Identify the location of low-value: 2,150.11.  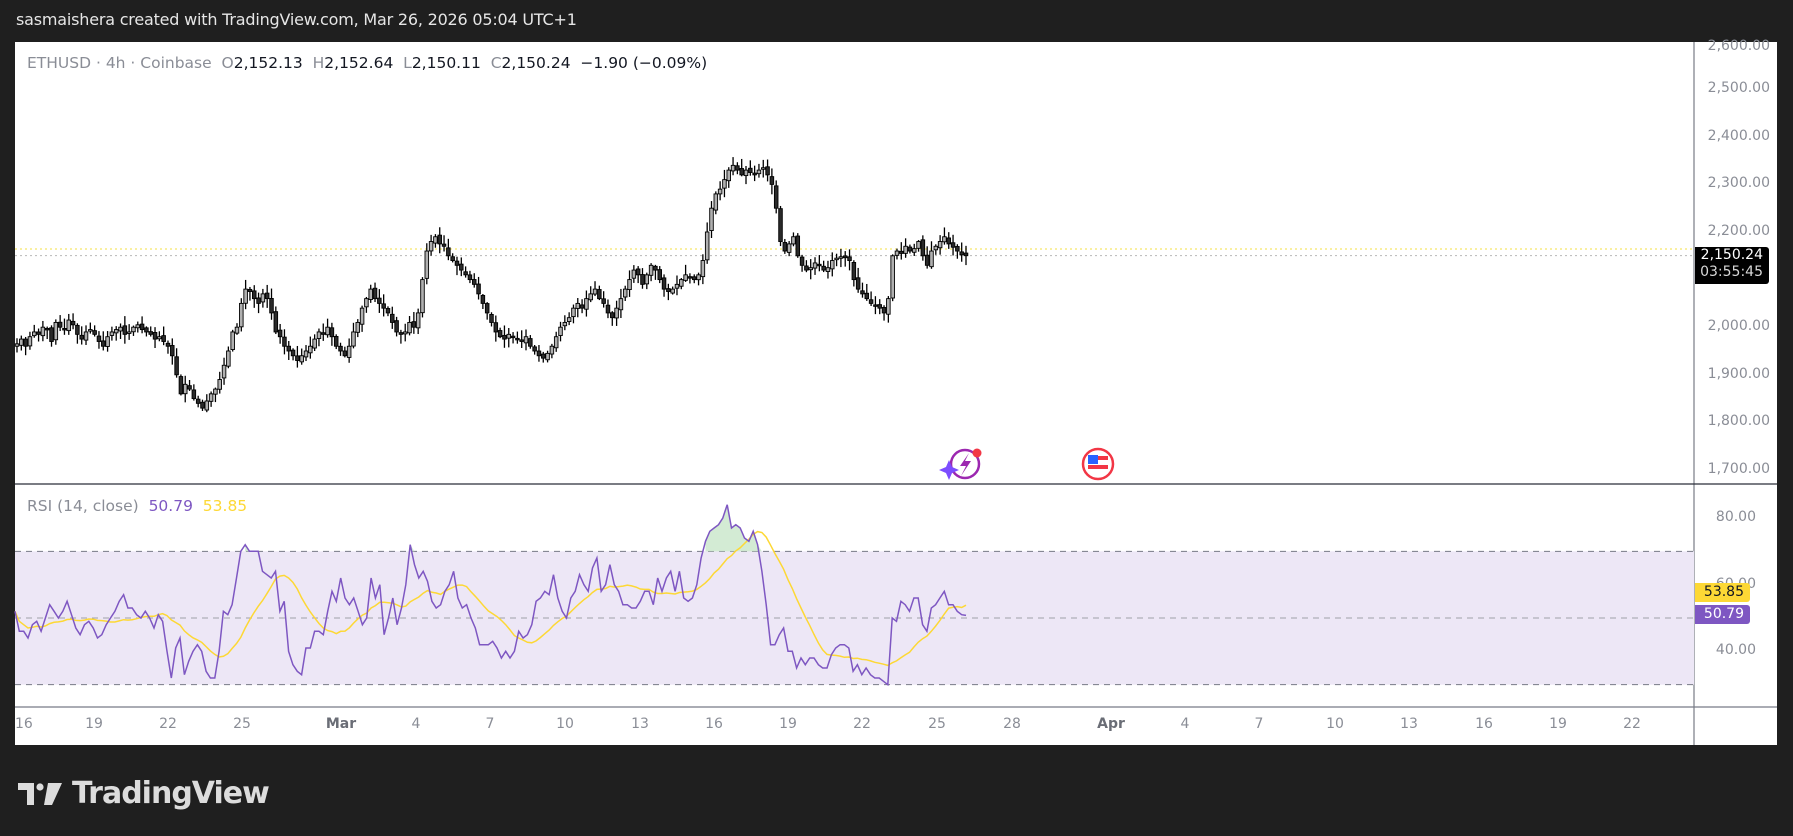
(446, 63).